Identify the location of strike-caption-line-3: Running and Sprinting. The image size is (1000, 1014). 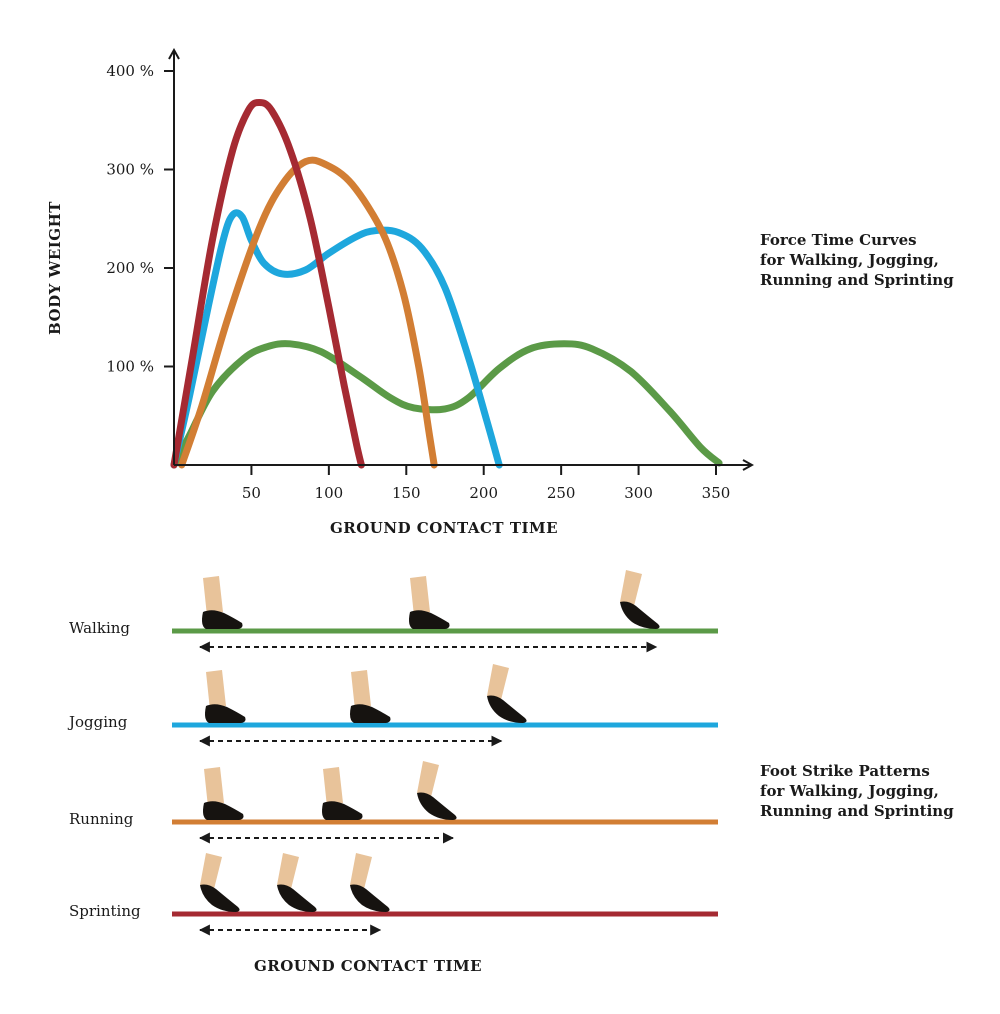
(857, 811).